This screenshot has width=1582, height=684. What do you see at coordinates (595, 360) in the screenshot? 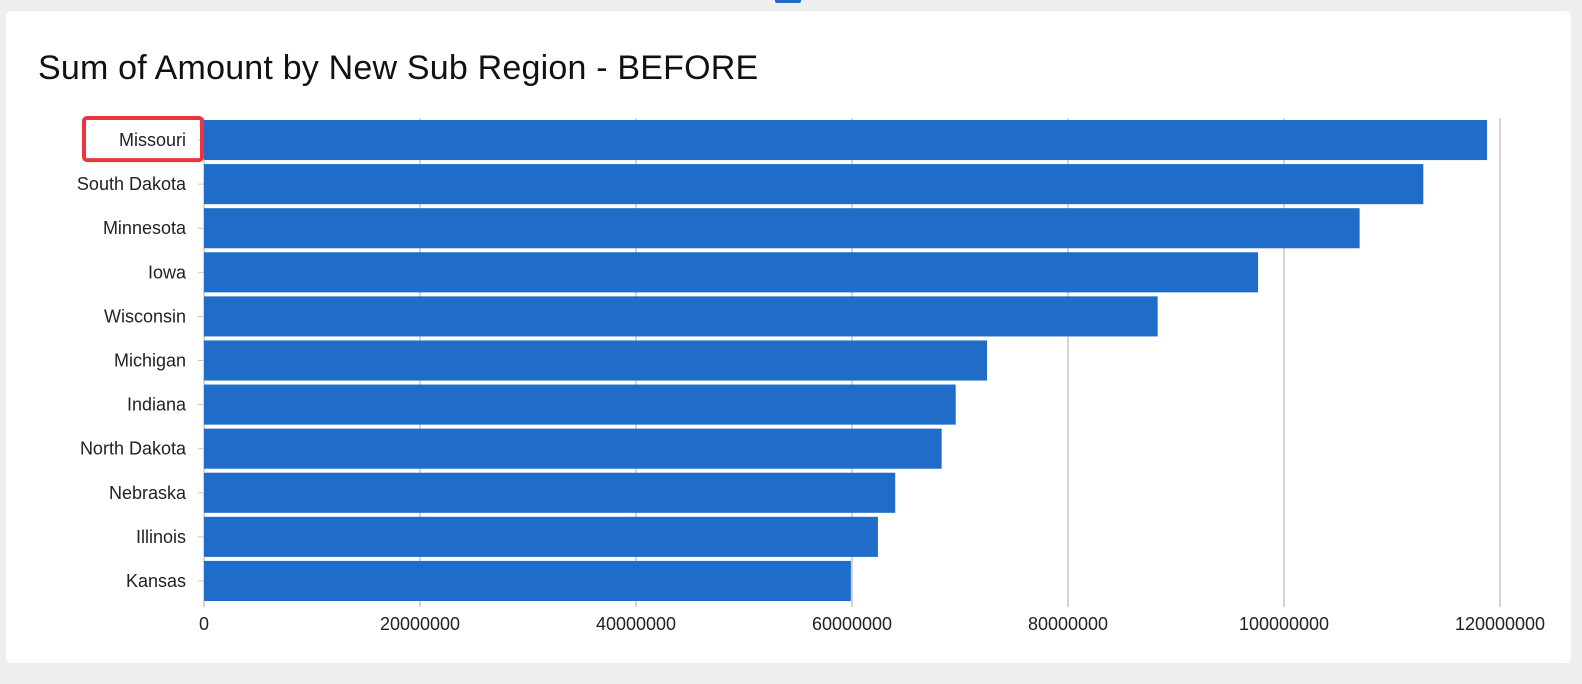
I see `bar-michigan` at bounding box center [595, 360].